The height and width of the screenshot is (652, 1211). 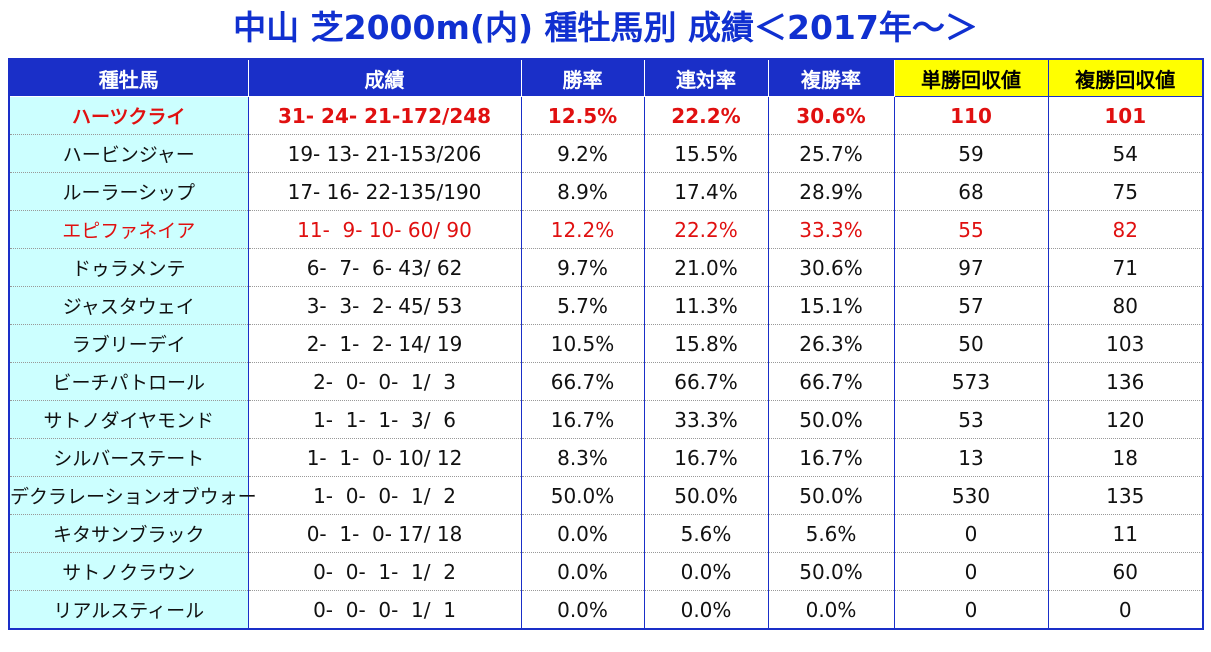 I want to click on stat-cell: 15.5%, so click(x=706, y=153).